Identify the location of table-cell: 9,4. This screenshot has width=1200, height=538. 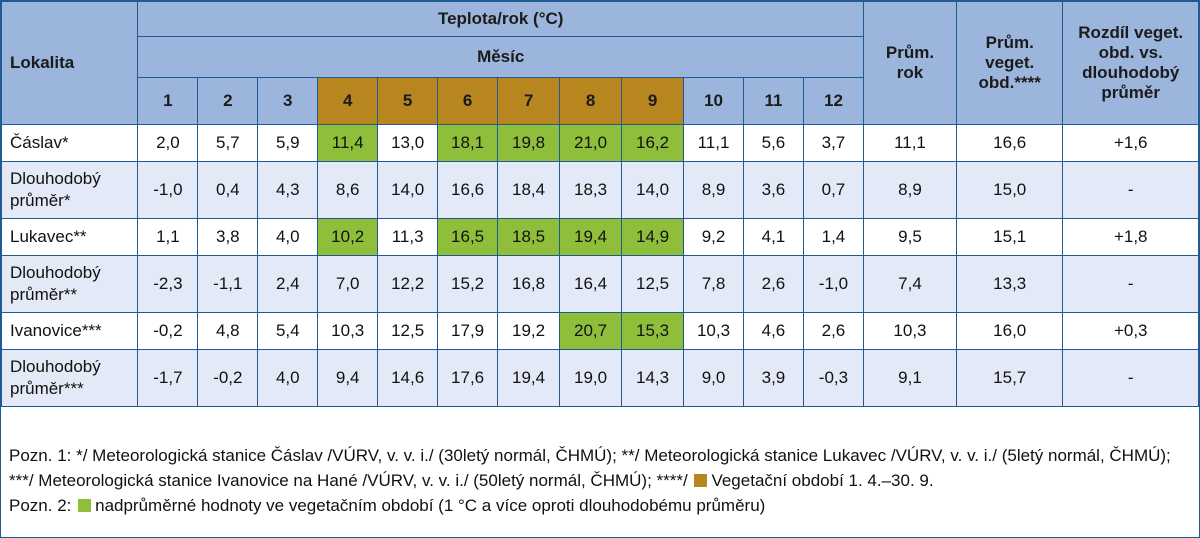
(348, 378).